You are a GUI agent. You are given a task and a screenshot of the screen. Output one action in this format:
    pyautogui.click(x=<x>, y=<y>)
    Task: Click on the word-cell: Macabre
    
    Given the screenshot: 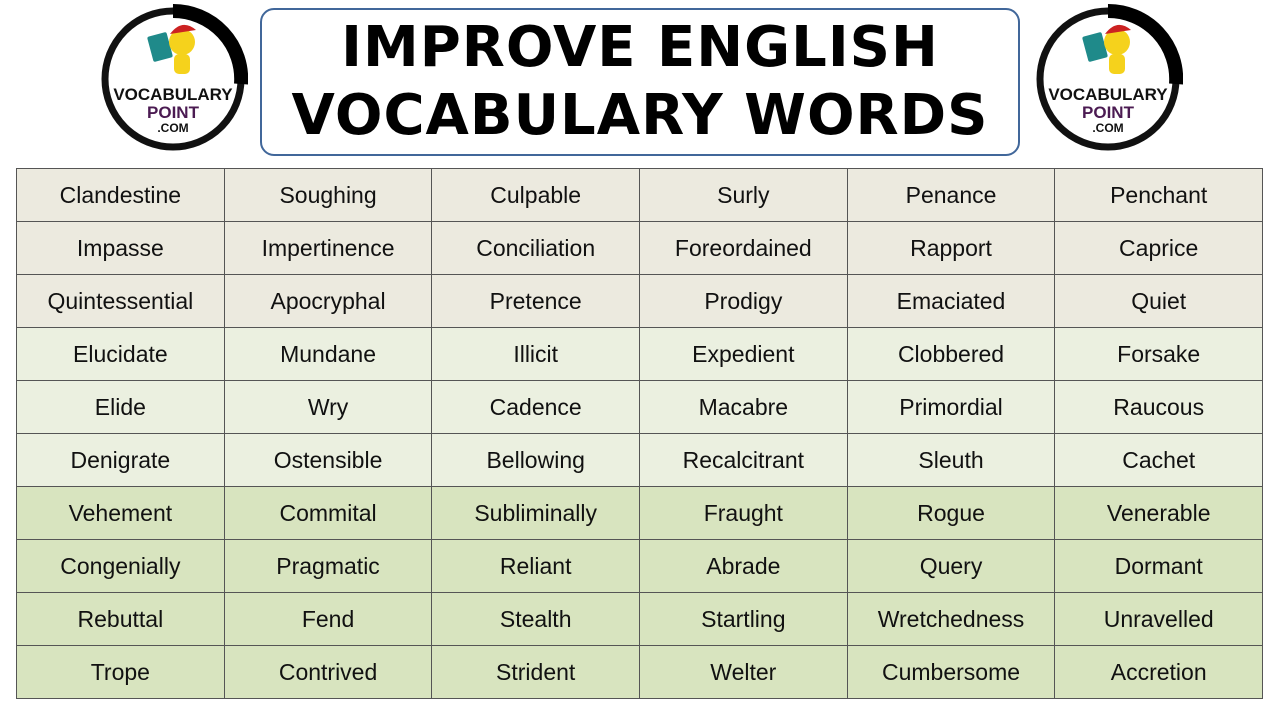 What is the action you would take?
    pyautogui.click(x=743, y=407)
    